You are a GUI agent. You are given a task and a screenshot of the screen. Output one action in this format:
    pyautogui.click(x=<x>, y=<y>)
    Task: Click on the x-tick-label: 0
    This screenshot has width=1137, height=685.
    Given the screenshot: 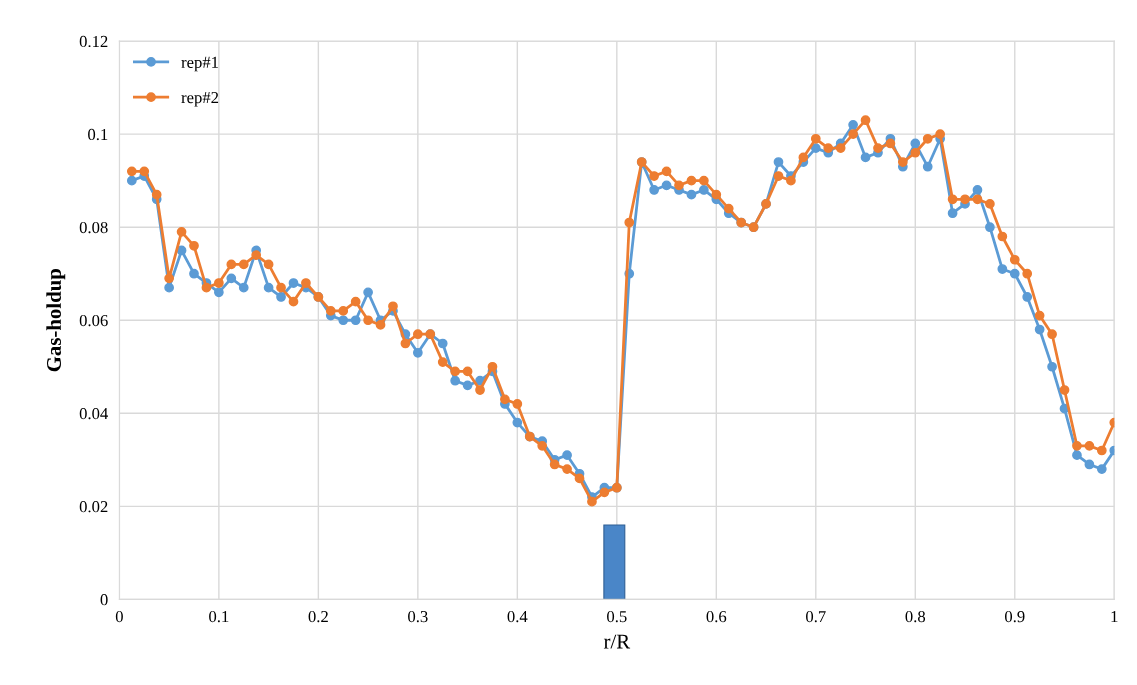 What is the action you would take?
    pyautogui.click(x=119, y=616)
    